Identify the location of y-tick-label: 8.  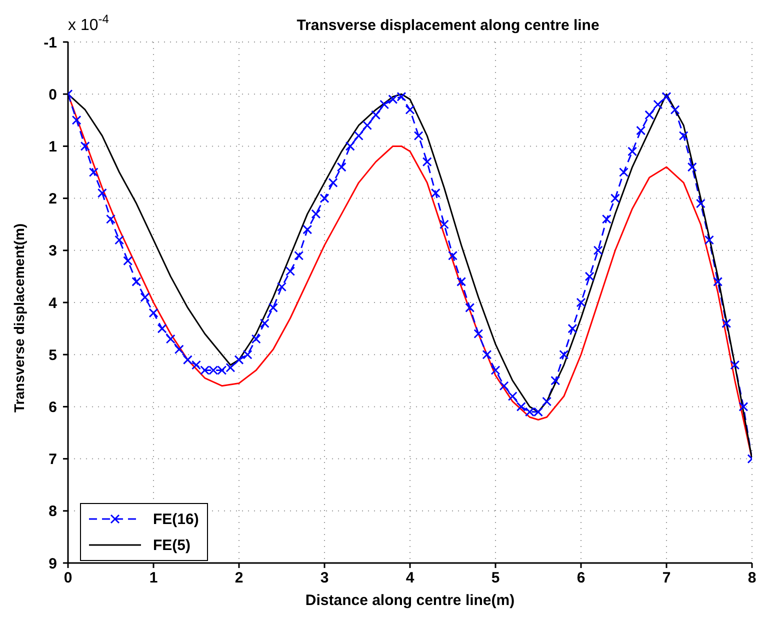
(52, 511).